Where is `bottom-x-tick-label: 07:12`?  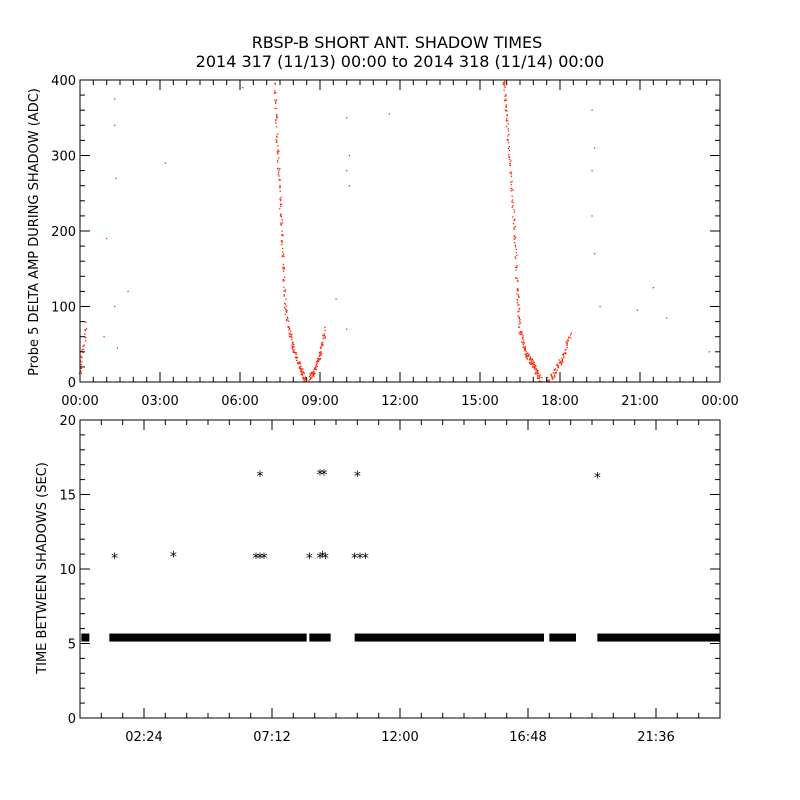
bottom-x-tick-label: 07:12 is located at coordinates (271, 737).